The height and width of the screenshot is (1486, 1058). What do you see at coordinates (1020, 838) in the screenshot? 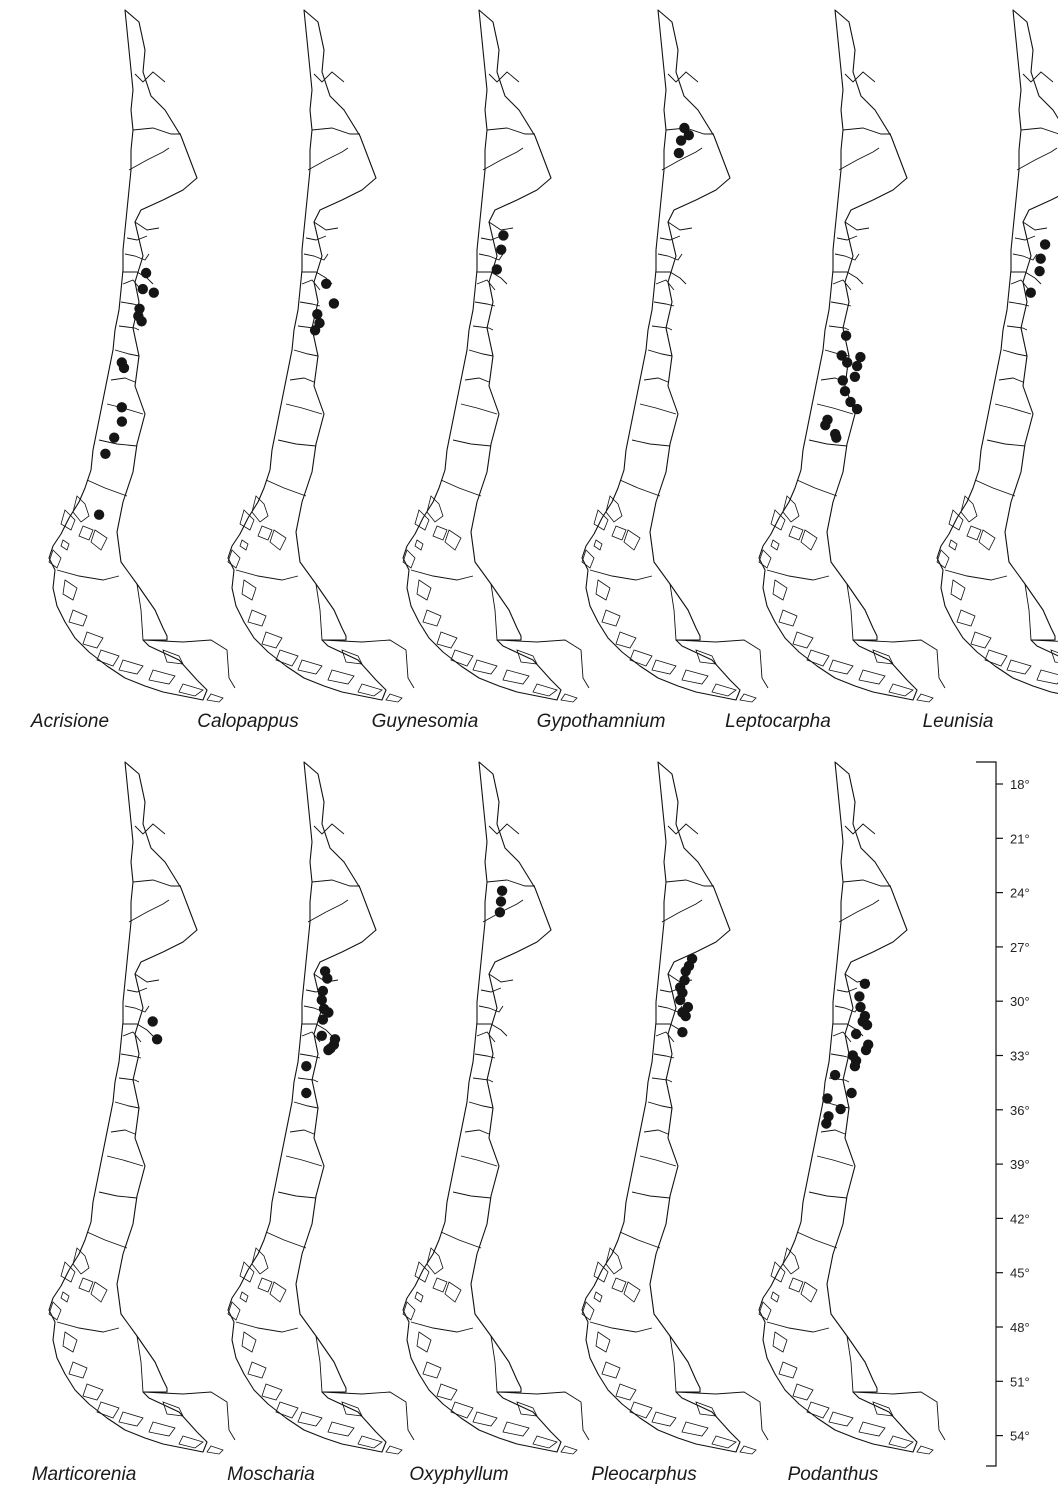
I see `latitude-tick-label: 21°` at bounding box center [1020, 838].